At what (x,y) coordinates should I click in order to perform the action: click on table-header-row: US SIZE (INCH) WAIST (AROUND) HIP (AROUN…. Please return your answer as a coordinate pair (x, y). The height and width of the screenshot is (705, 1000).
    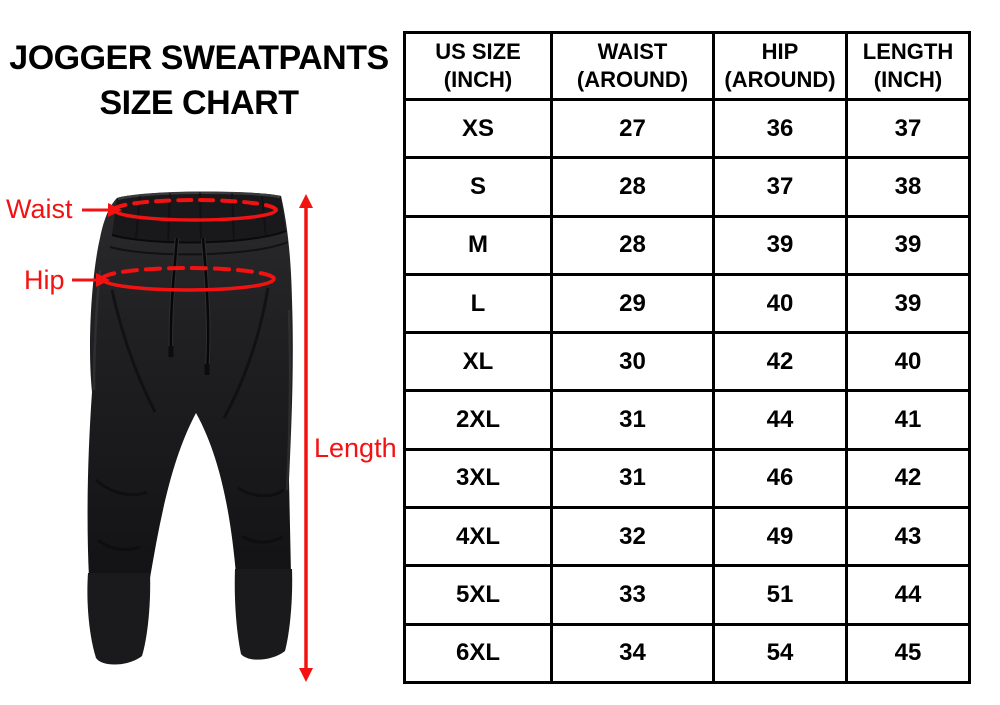
    Looking at the image, I should click on (687, 66).